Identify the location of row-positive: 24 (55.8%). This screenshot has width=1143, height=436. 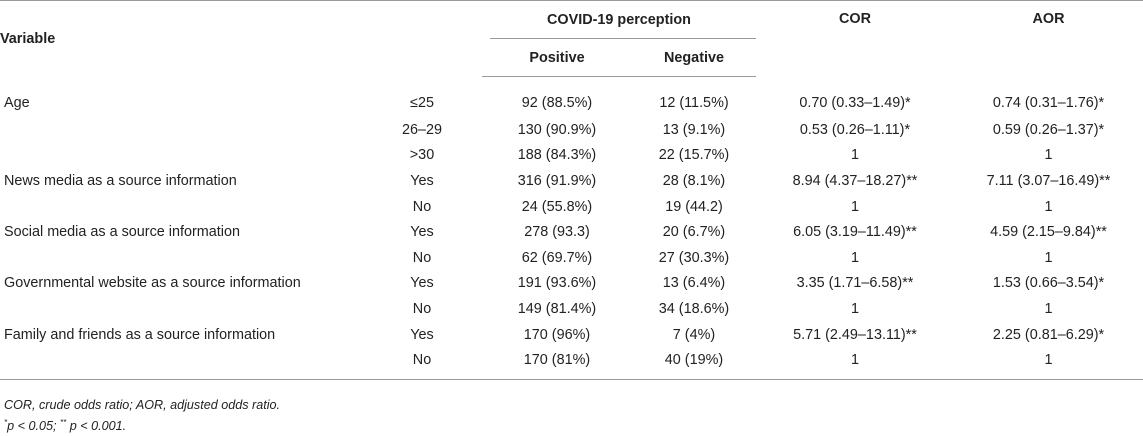
(557, 206).